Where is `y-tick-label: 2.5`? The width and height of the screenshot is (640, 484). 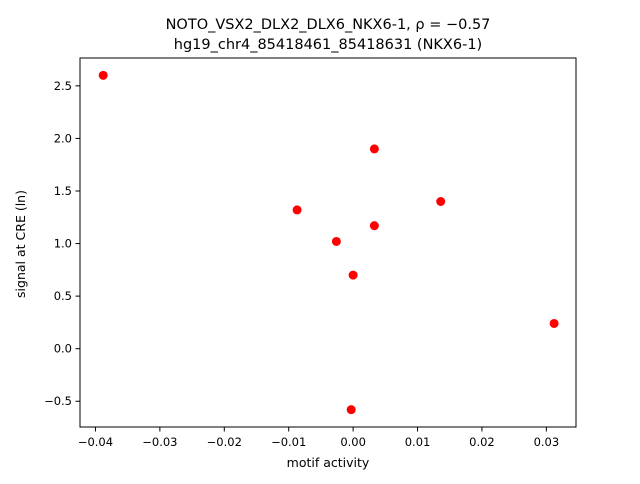
y-tick-label: 2.5 is located at coordinates (63, 86).